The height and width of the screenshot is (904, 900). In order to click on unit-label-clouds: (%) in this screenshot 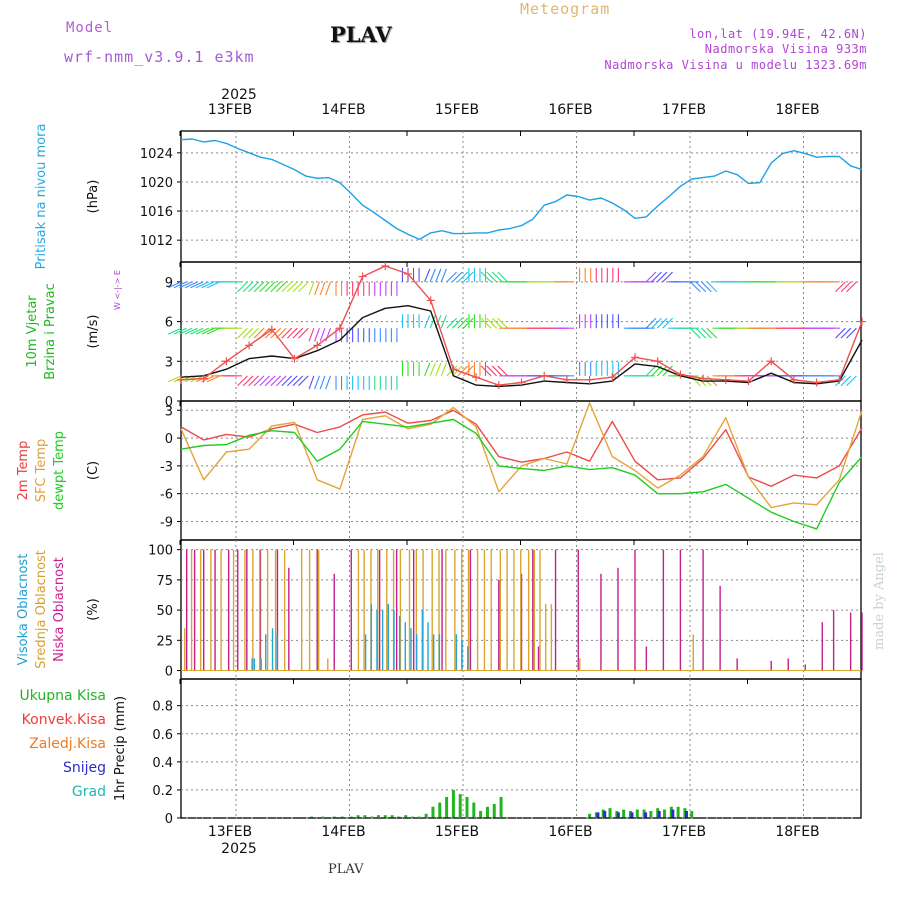, I will do `click(93, 609)`.